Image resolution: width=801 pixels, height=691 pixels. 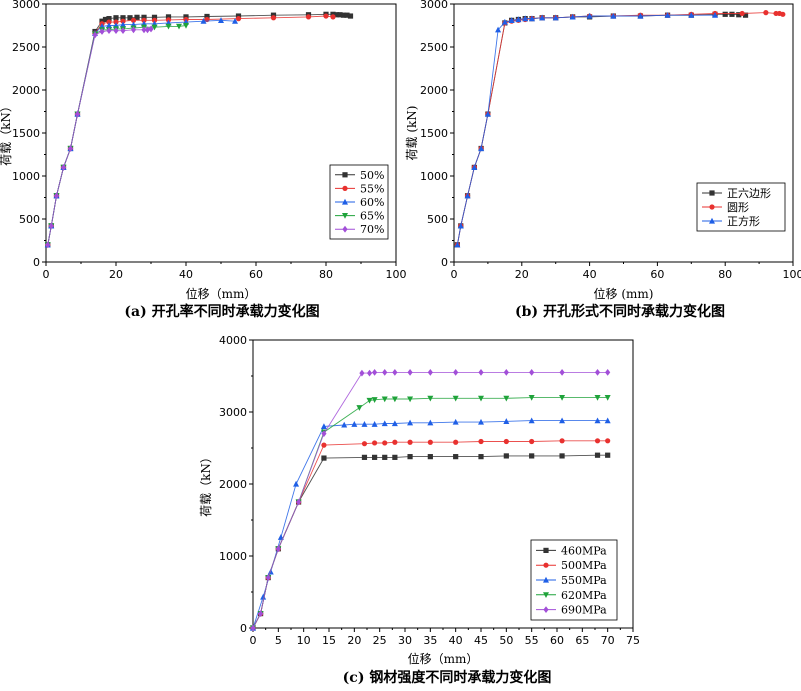 What do you see at coordinates (447, 677) in the screenshot?
I see `figure-caption: (c) 钢材强度不同时承载力变化图` at bounding box center [447, 677].